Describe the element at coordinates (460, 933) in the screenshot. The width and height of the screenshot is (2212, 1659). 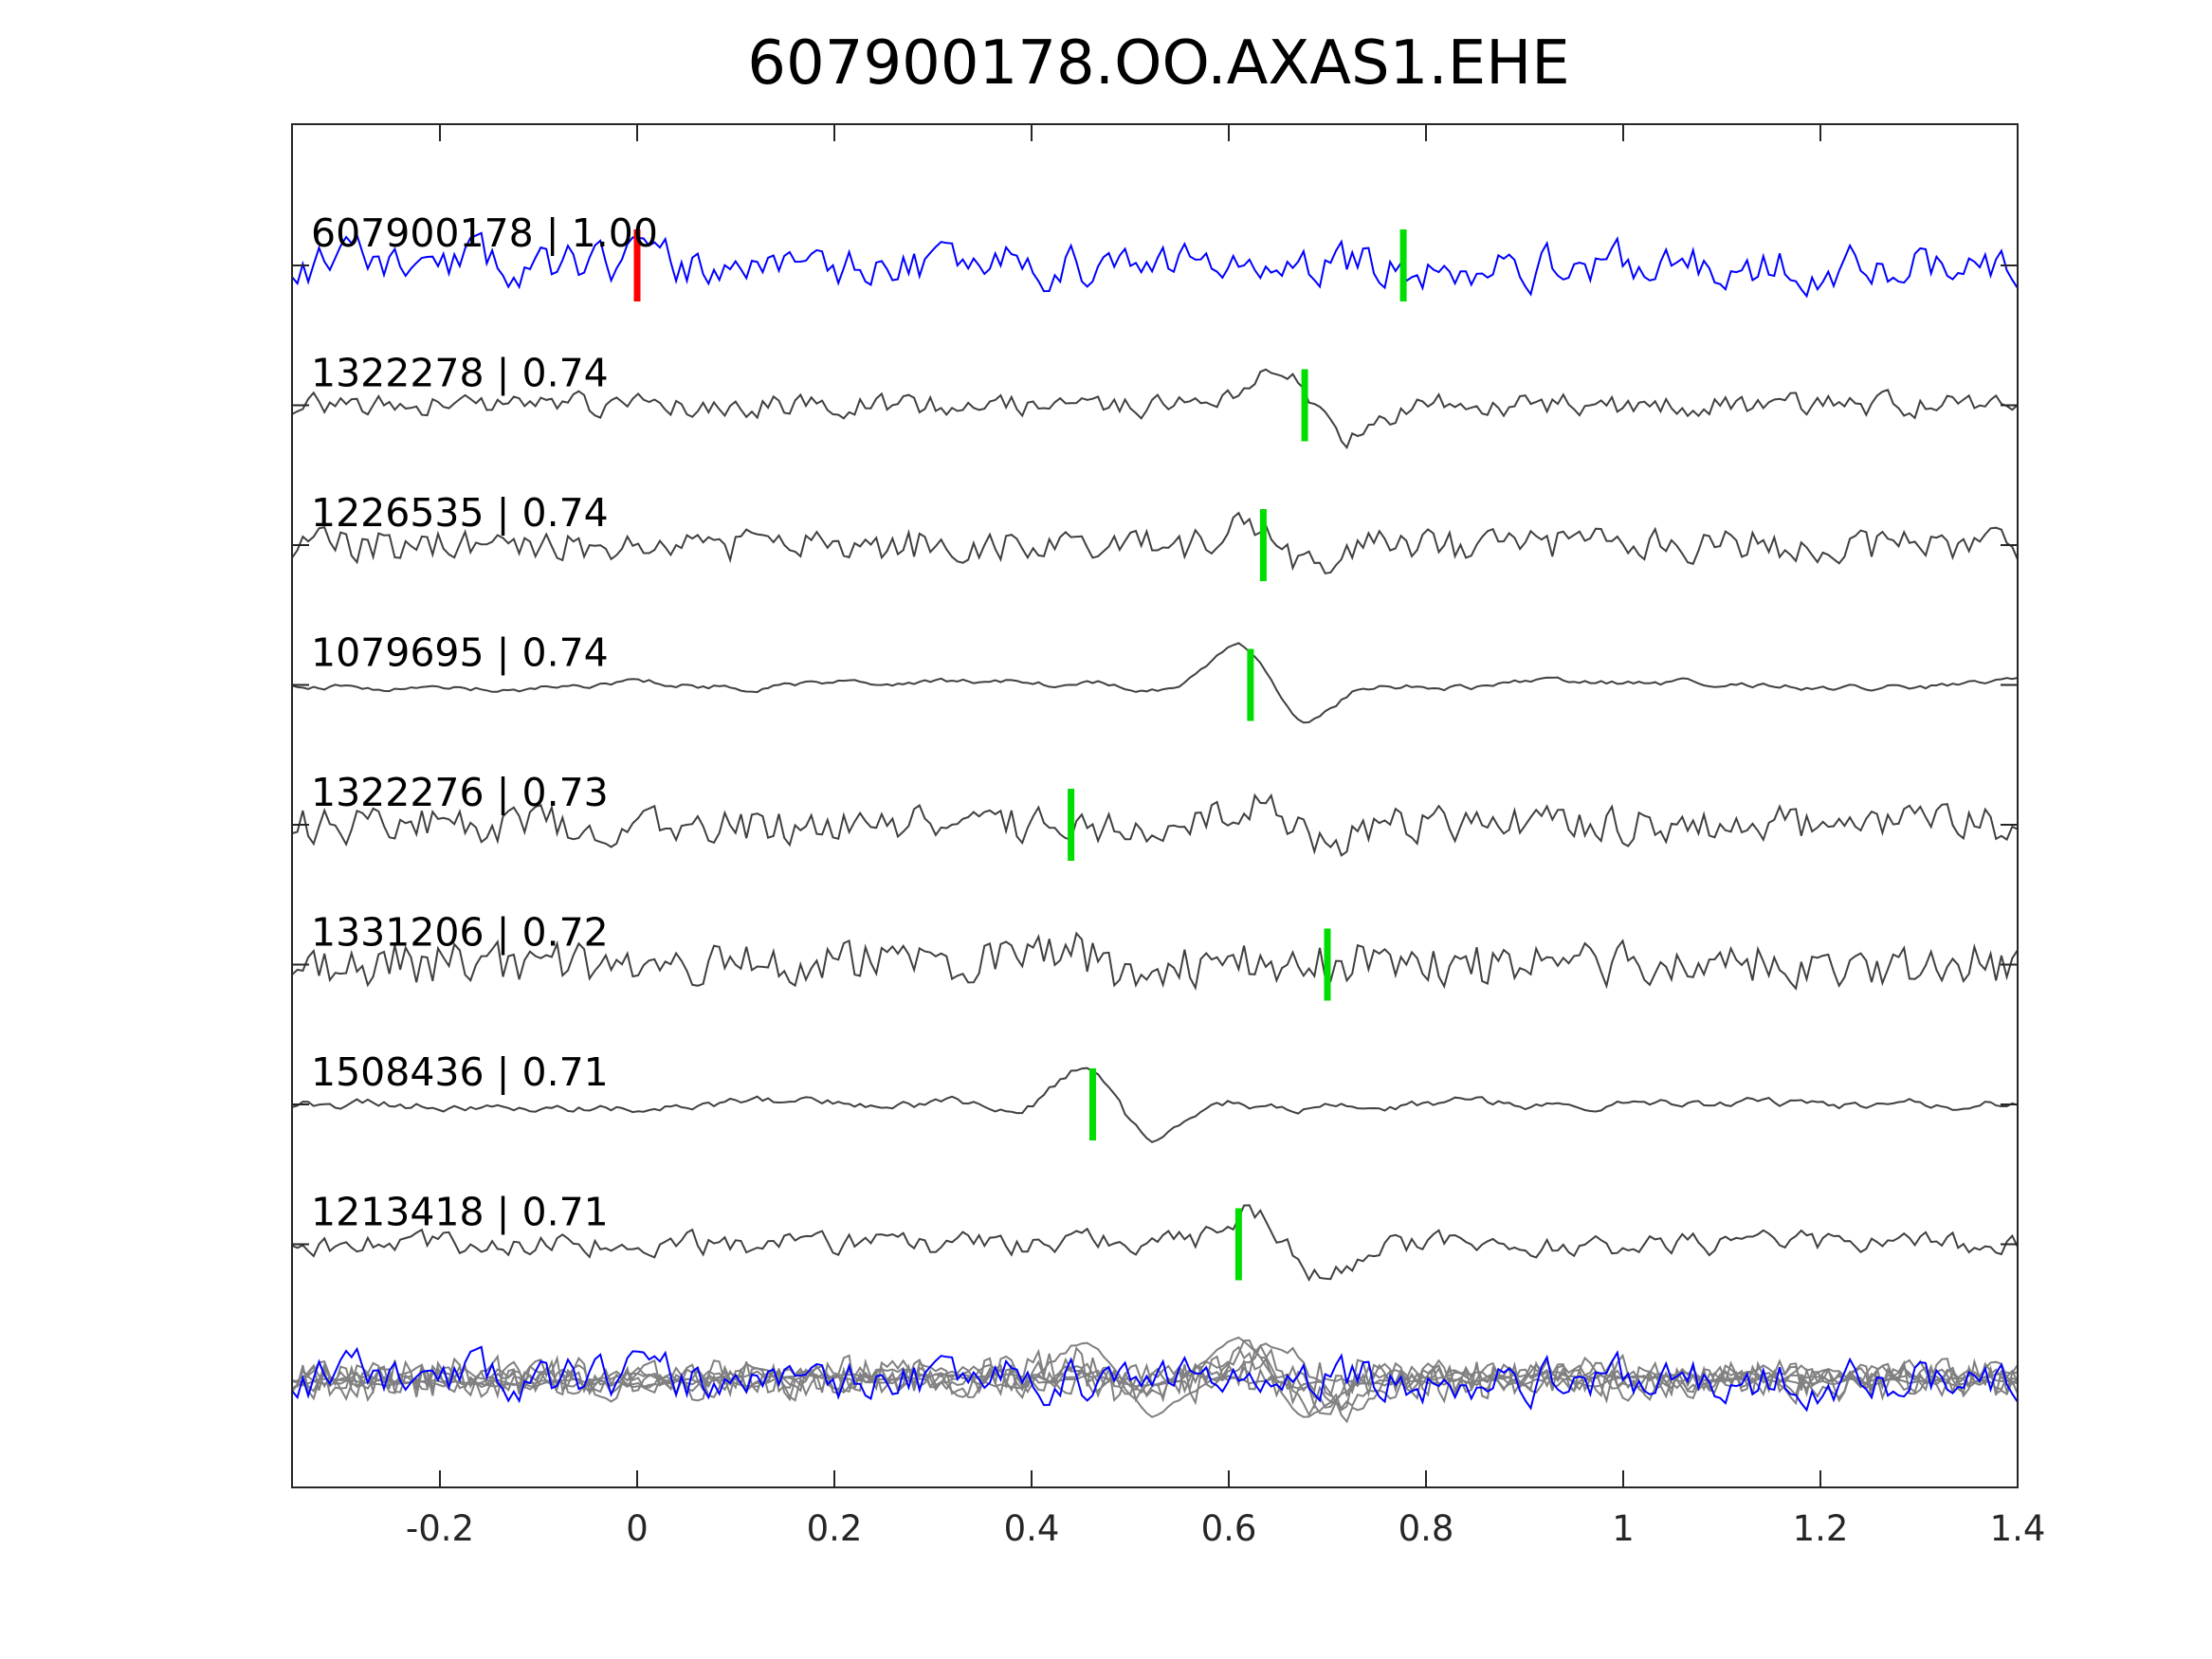
I see `trace-label: 1331206 | 0.72` at that location.